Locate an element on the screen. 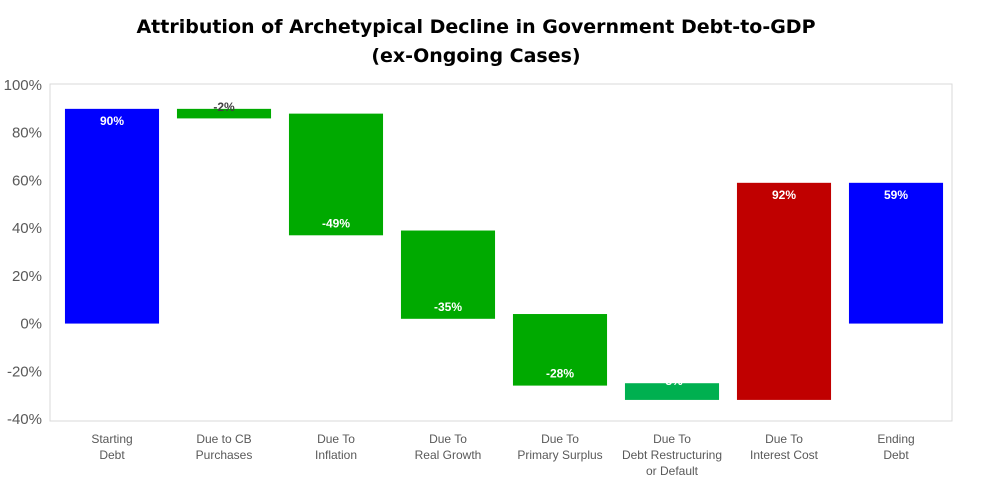  y-tick-label: 80% is located at coordinates (27, 133).